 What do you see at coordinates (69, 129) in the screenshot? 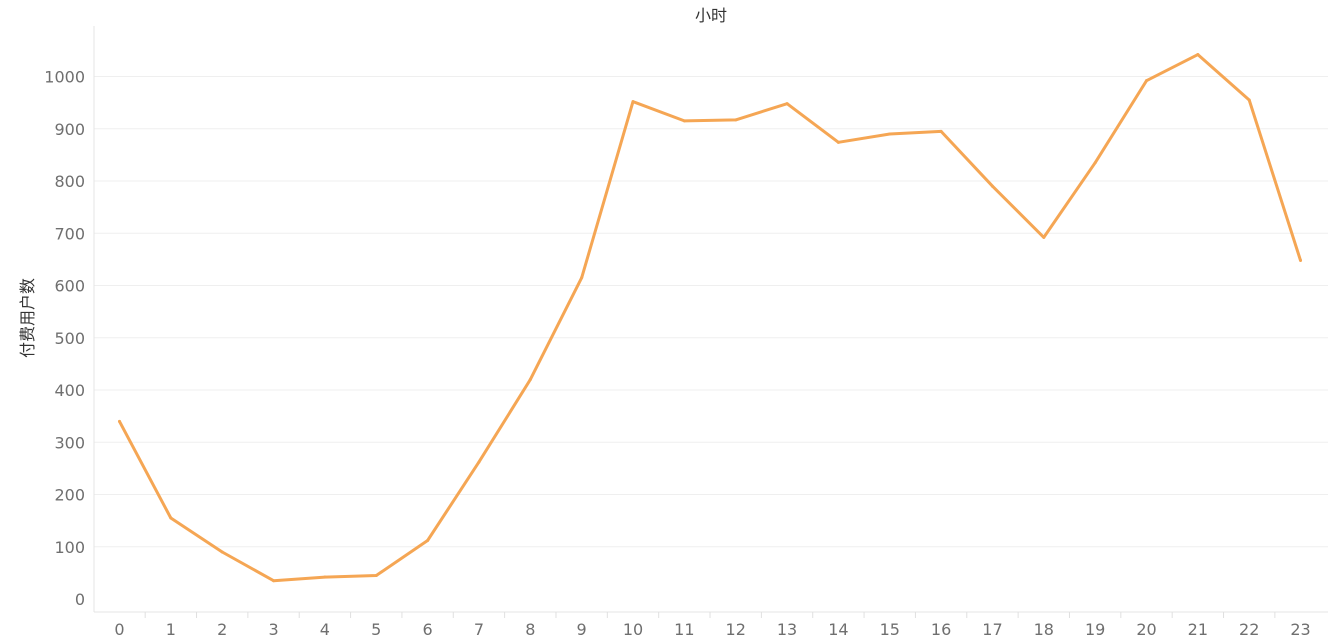
I see `y-tick-label: 900` at bounding box center [69, 129].